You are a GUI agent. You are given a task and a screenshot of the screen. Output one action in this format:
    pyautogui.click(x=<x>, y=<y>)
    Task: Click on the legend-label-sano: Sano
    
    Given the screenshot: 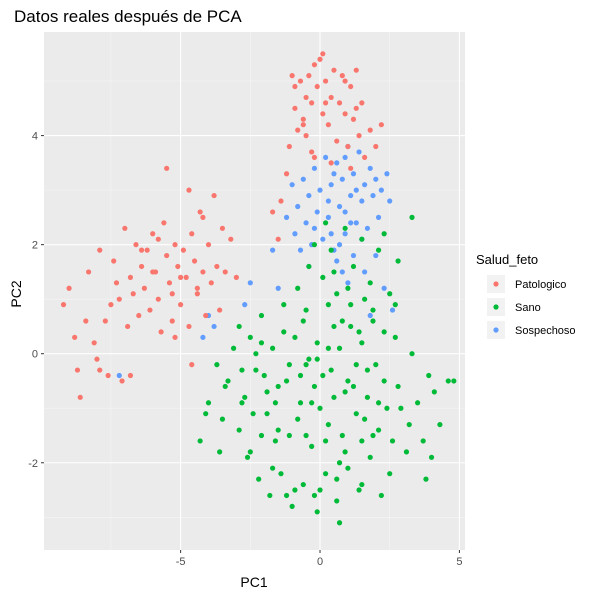 What is the action you would take?
    pyautogui.click(x=528, y=308)
    